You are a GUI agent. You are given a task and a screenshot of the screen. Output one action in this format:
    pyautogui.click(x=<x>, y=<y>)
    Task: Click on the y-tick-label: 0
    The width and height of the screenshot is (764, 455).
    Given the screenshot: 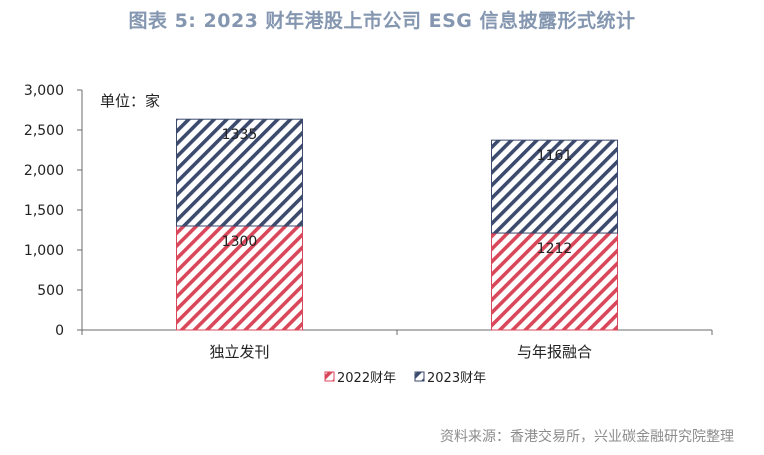 What is the action you would take?
    pyautogui.click(x=59, y=331)
    